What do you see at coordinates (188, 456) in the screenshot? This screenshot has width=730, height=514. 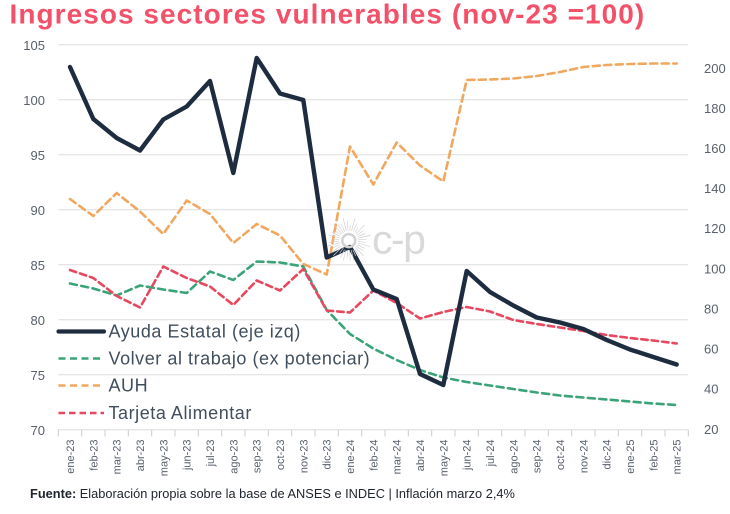 I see `svg-text: jun-23` at bounding box center [188, 456].